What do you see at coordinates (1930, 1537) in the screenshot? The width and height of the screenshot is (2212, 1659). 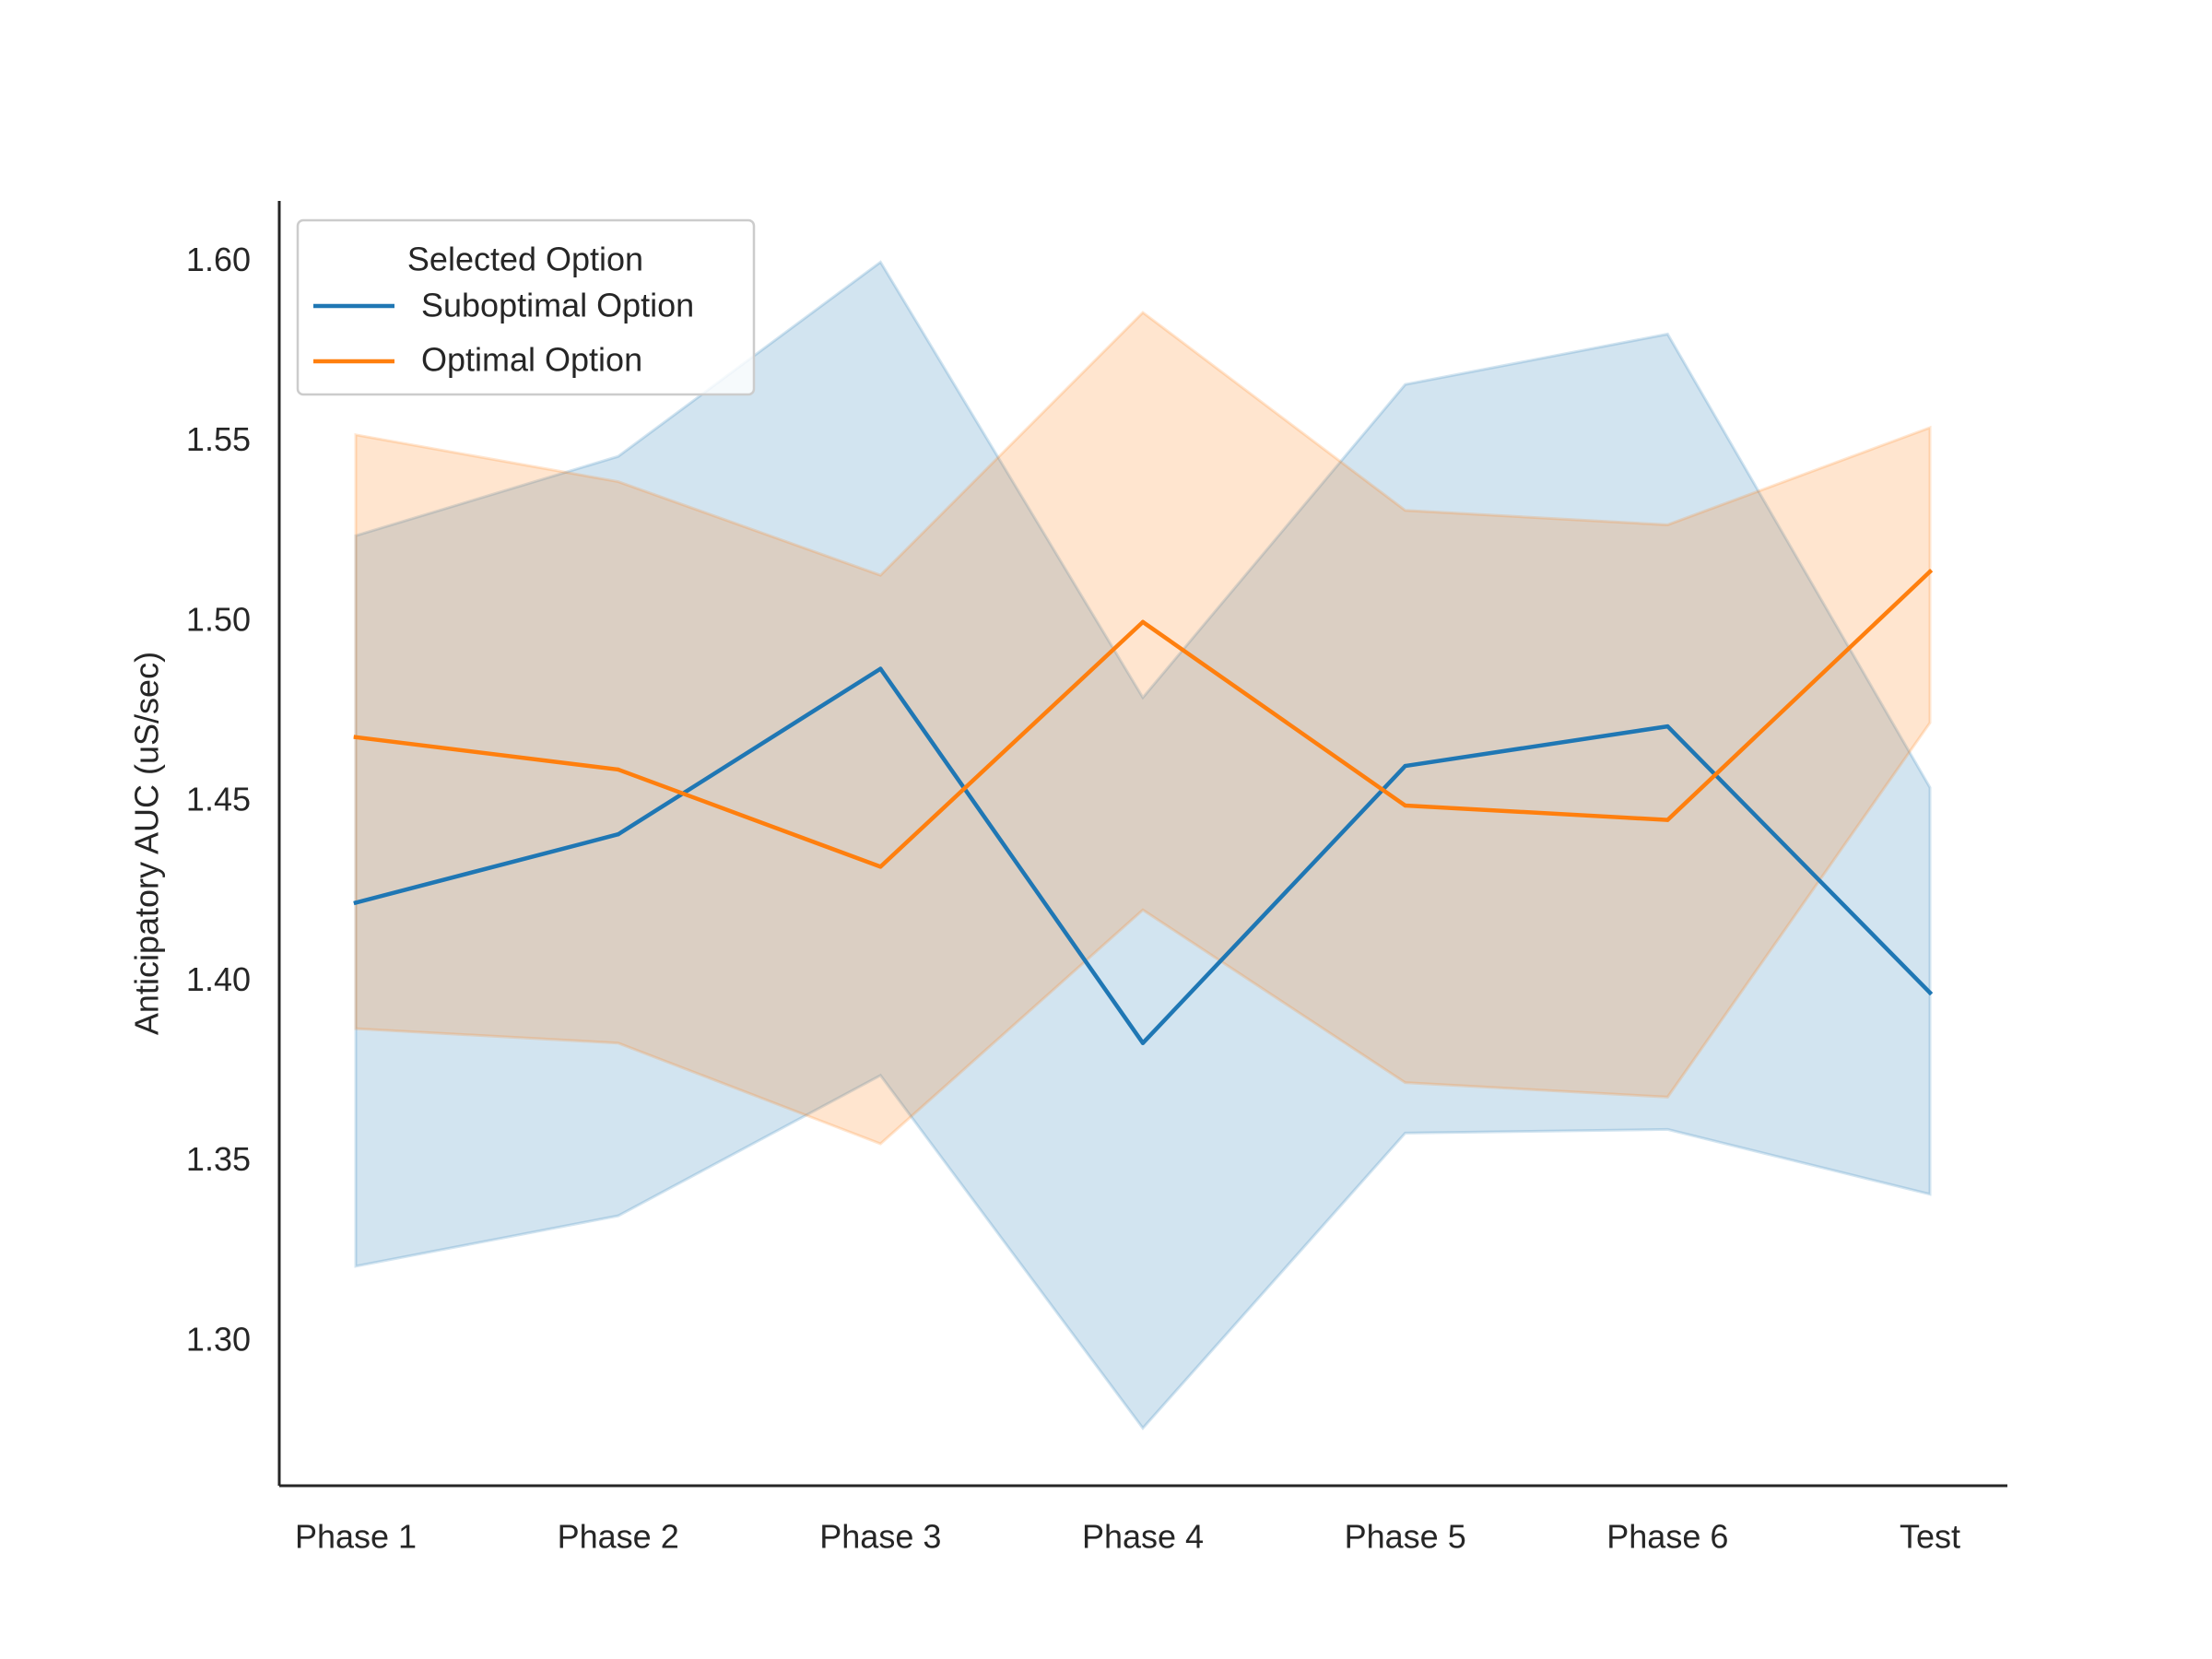 I see `x-tick-label: Test` at bounding box center [1930, 1537].